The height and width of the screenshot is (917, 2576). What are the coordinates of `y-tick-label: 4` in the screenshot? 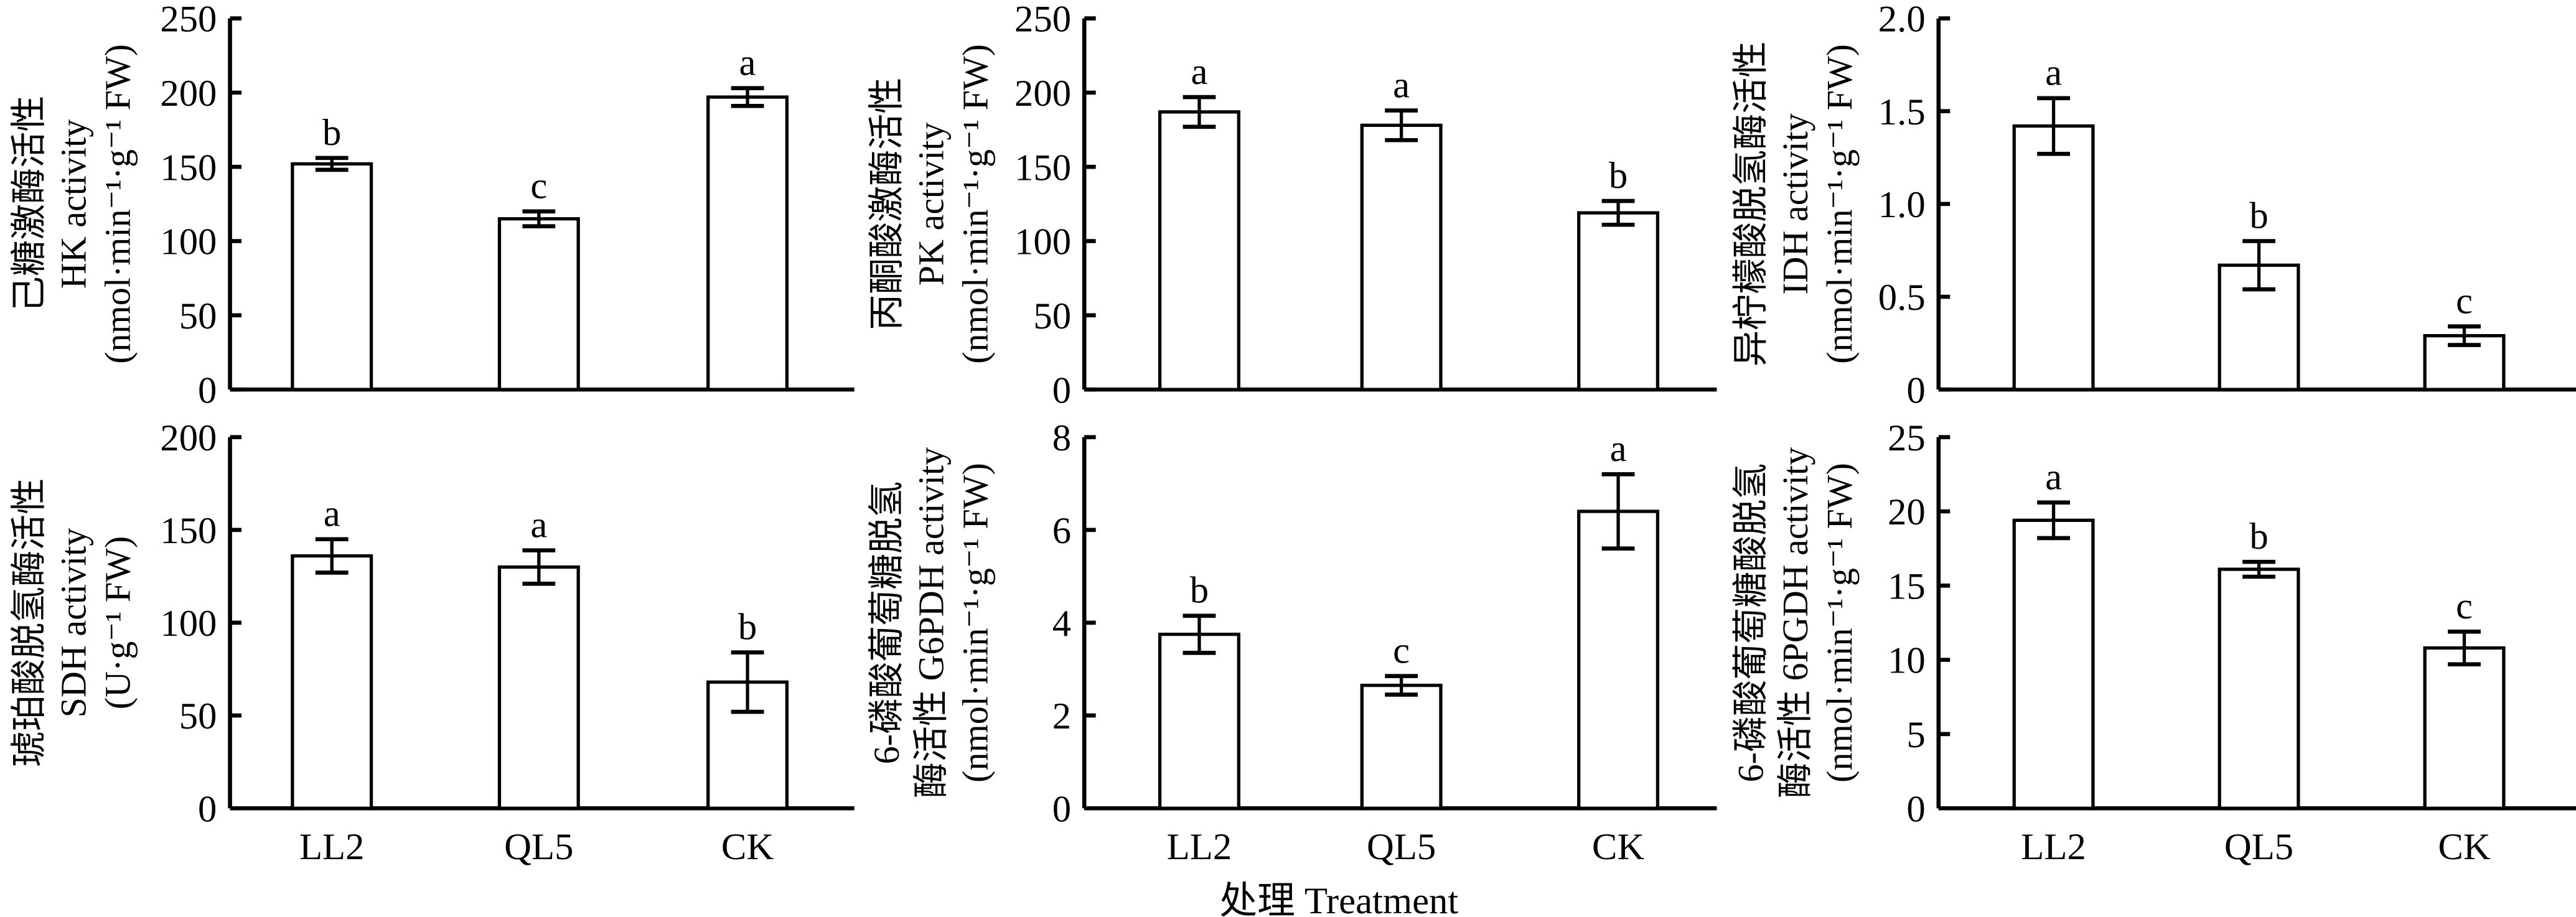 It's located at (1061, 624).